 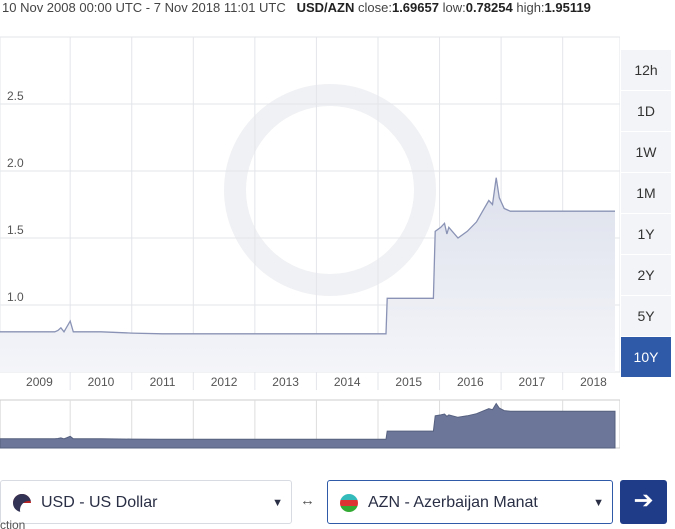 I want to click on value: 0.78254, so click(x=489, y=7).